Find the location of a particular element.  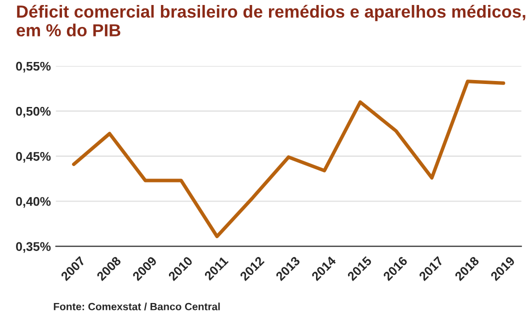

y-tick-label: 0,40% is located at coordinates (33, 202).